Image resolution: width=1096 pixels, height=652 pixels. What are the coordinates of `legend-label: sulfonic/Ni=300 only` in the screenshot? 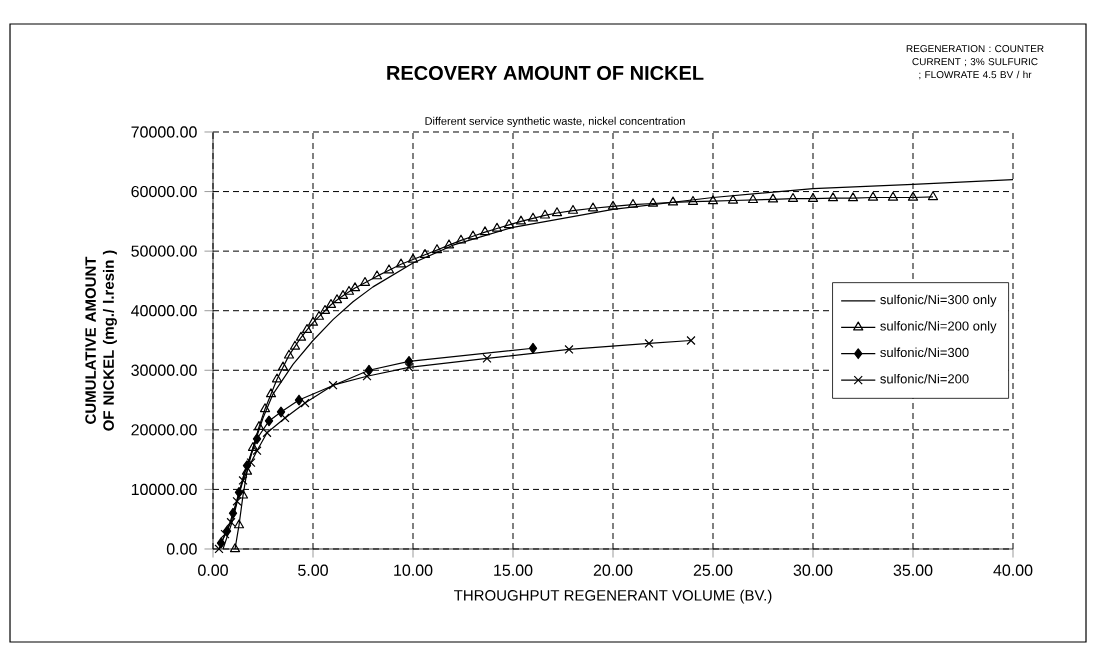 It's located at (938, 300).